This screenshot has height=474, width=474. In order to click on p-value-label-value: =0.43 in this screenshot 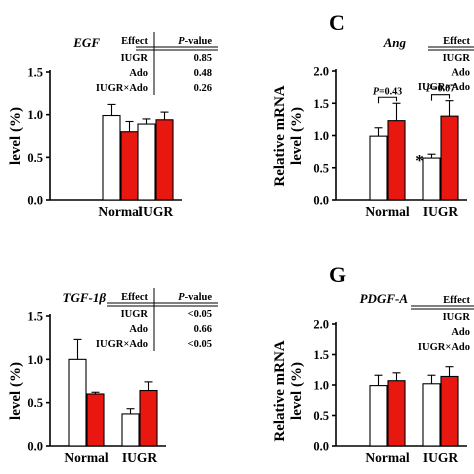, I will do `click(390, 91)`.